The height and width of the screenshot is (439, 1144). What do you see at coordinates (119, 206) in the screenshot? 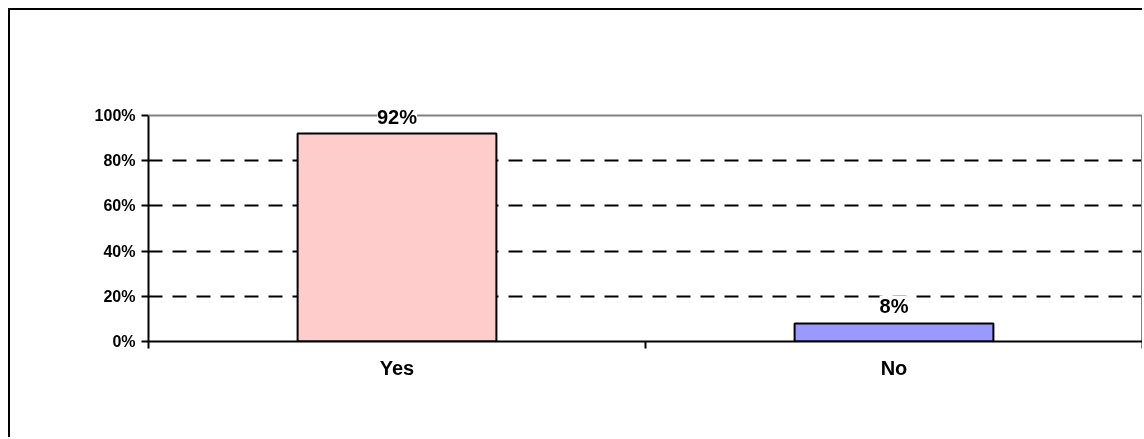
I see `y-tick-label: 60%` at bounding box center [119, 206].